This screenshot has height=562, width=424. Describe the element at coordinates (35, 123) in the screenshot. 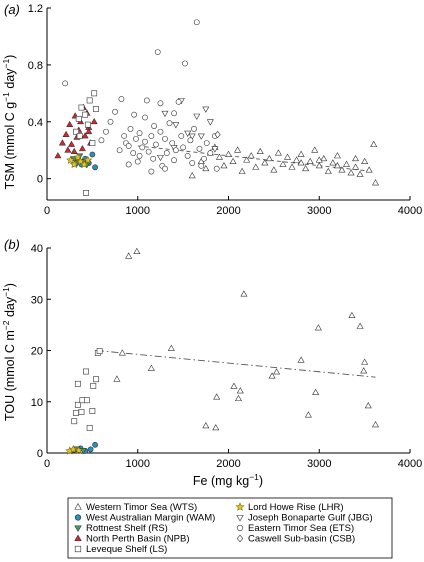

I see `y-tick-label: 0.4` at that location.